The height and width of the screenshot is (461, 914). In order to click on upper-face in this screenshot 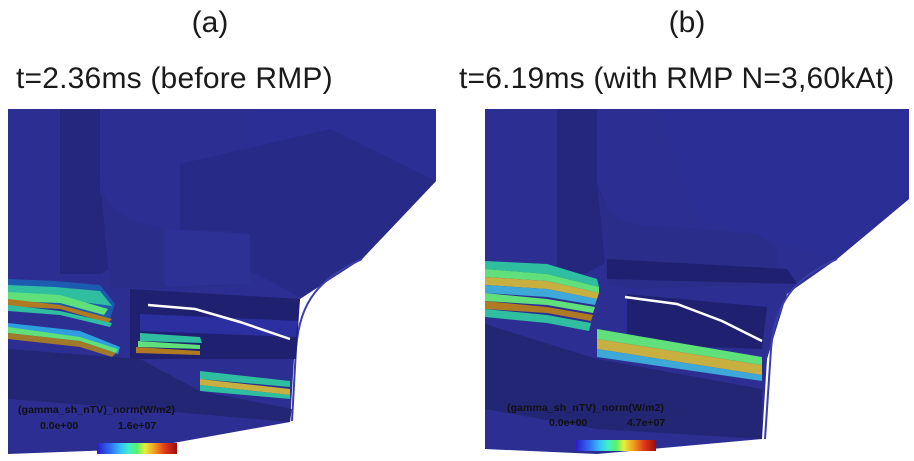, I will do `click(783, 184)`.